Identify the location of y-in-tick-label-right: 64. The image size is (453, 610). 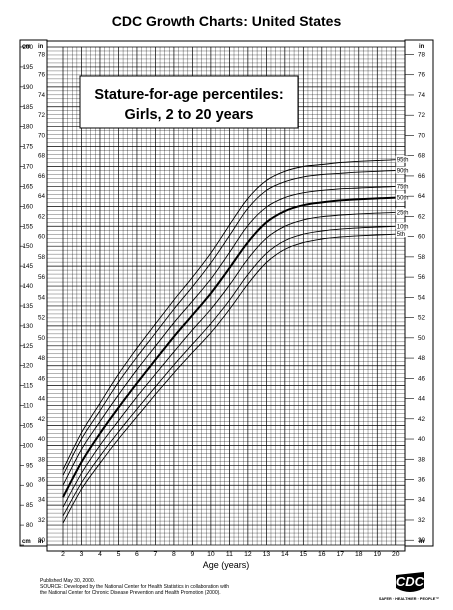
(422, 196).